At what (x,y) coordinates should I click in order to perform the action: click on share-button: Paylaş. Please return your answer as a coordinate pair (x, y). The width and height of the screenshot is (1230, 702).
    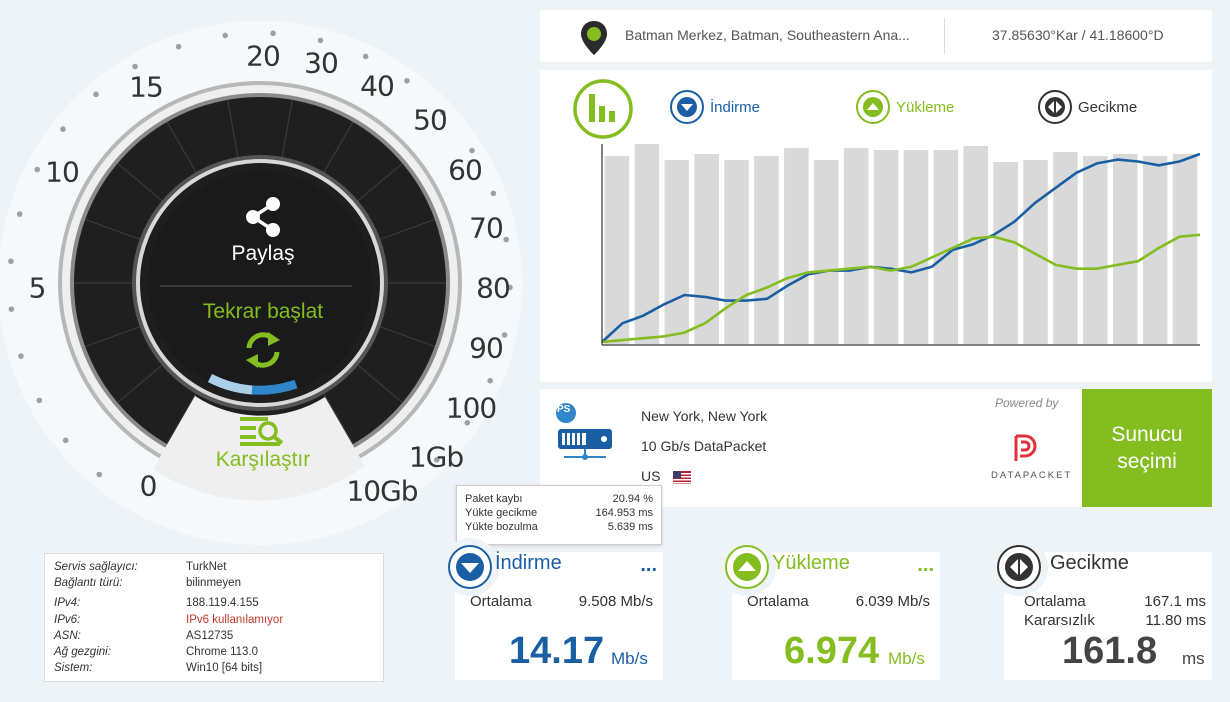
    Looking at the image, I should click on (263, 230).